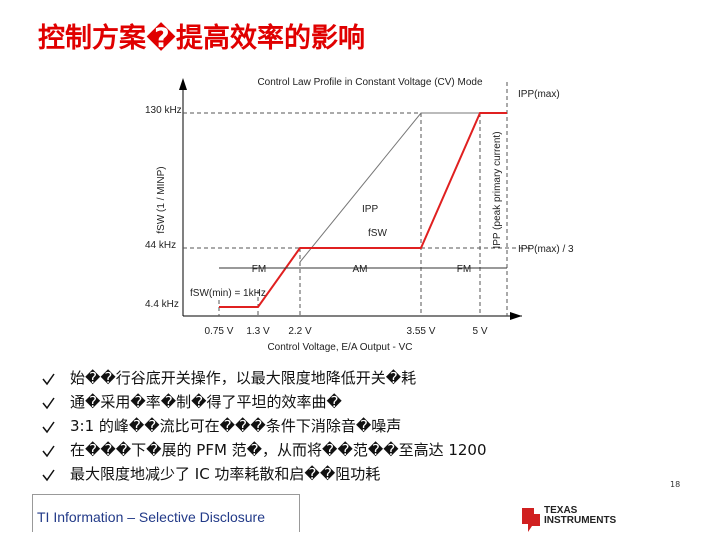  I want to click on bullet: 始��行谷底开关操作，以最大限度地降低开关�耗, so click(340, 378).